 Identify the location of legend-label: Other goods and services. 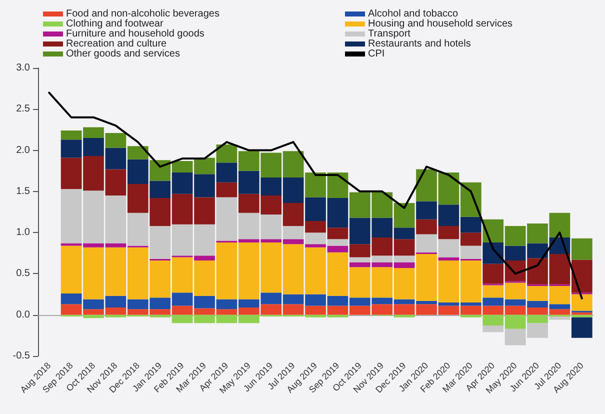
(123, 54).